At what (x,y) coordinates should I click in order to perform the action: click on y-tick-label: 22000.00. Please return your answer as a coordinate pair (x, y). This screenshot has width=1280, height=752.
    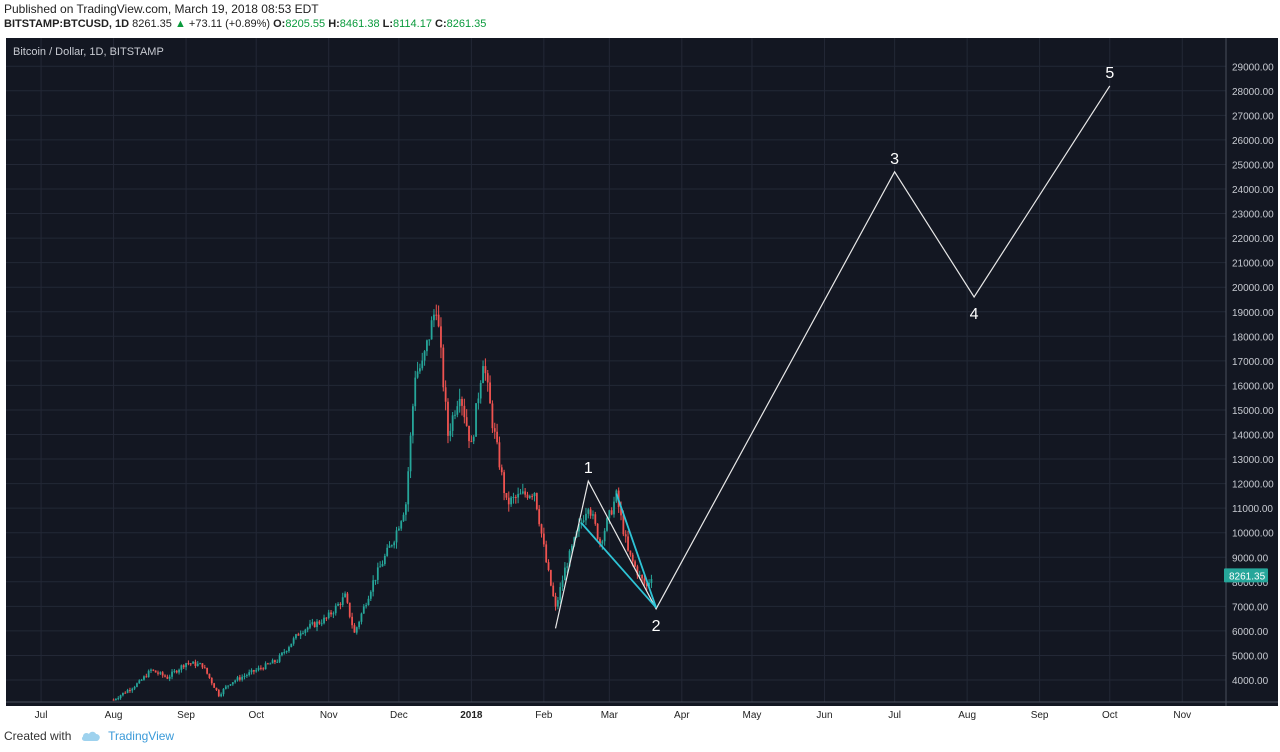
    Looking at the image, I should click on (1253, 239).